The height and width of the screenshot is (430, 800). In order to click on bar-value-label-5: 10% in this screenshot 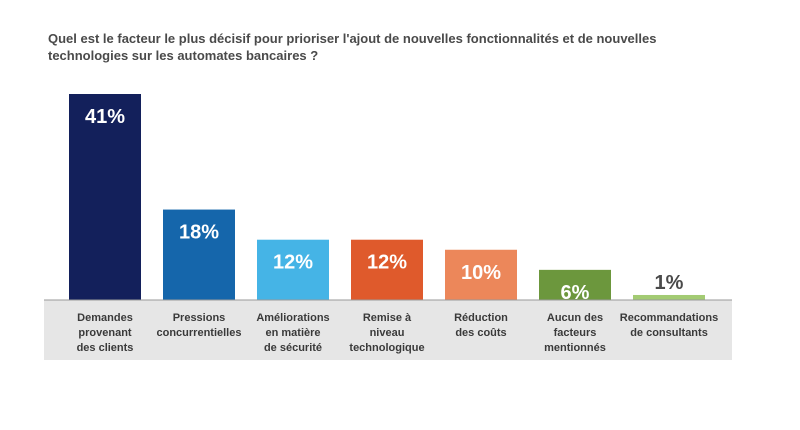, I will do `click(481, 273)`.